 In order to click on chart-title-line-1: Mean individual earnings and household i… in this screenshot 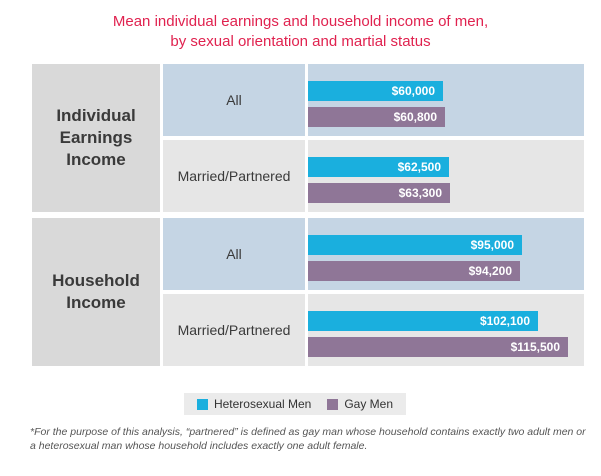, I will do `click(300, 21)`.